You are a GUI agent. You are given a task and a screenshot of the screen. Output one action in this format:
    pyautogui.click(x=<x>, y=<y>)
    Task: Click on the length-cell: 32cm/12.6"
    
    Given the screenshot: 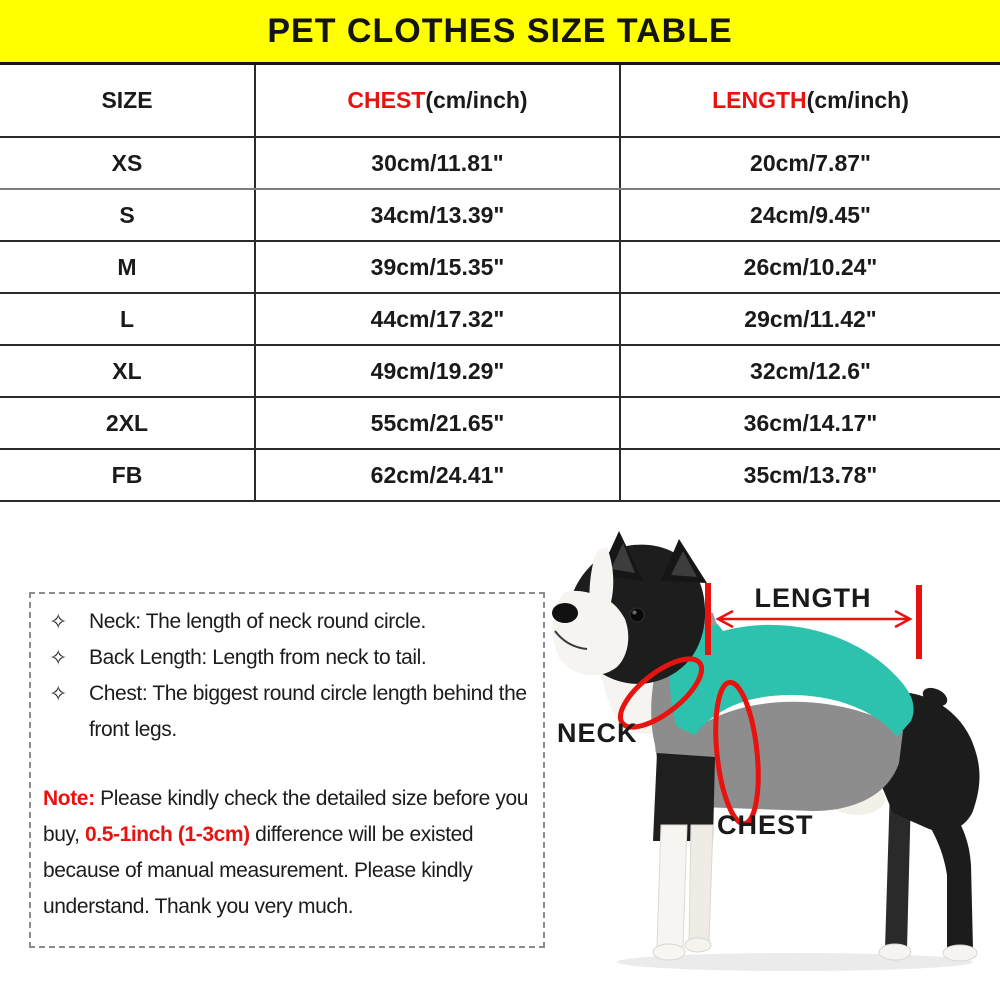 What is the action you would take?
    pyautogui.click(x=809, y=371)
    